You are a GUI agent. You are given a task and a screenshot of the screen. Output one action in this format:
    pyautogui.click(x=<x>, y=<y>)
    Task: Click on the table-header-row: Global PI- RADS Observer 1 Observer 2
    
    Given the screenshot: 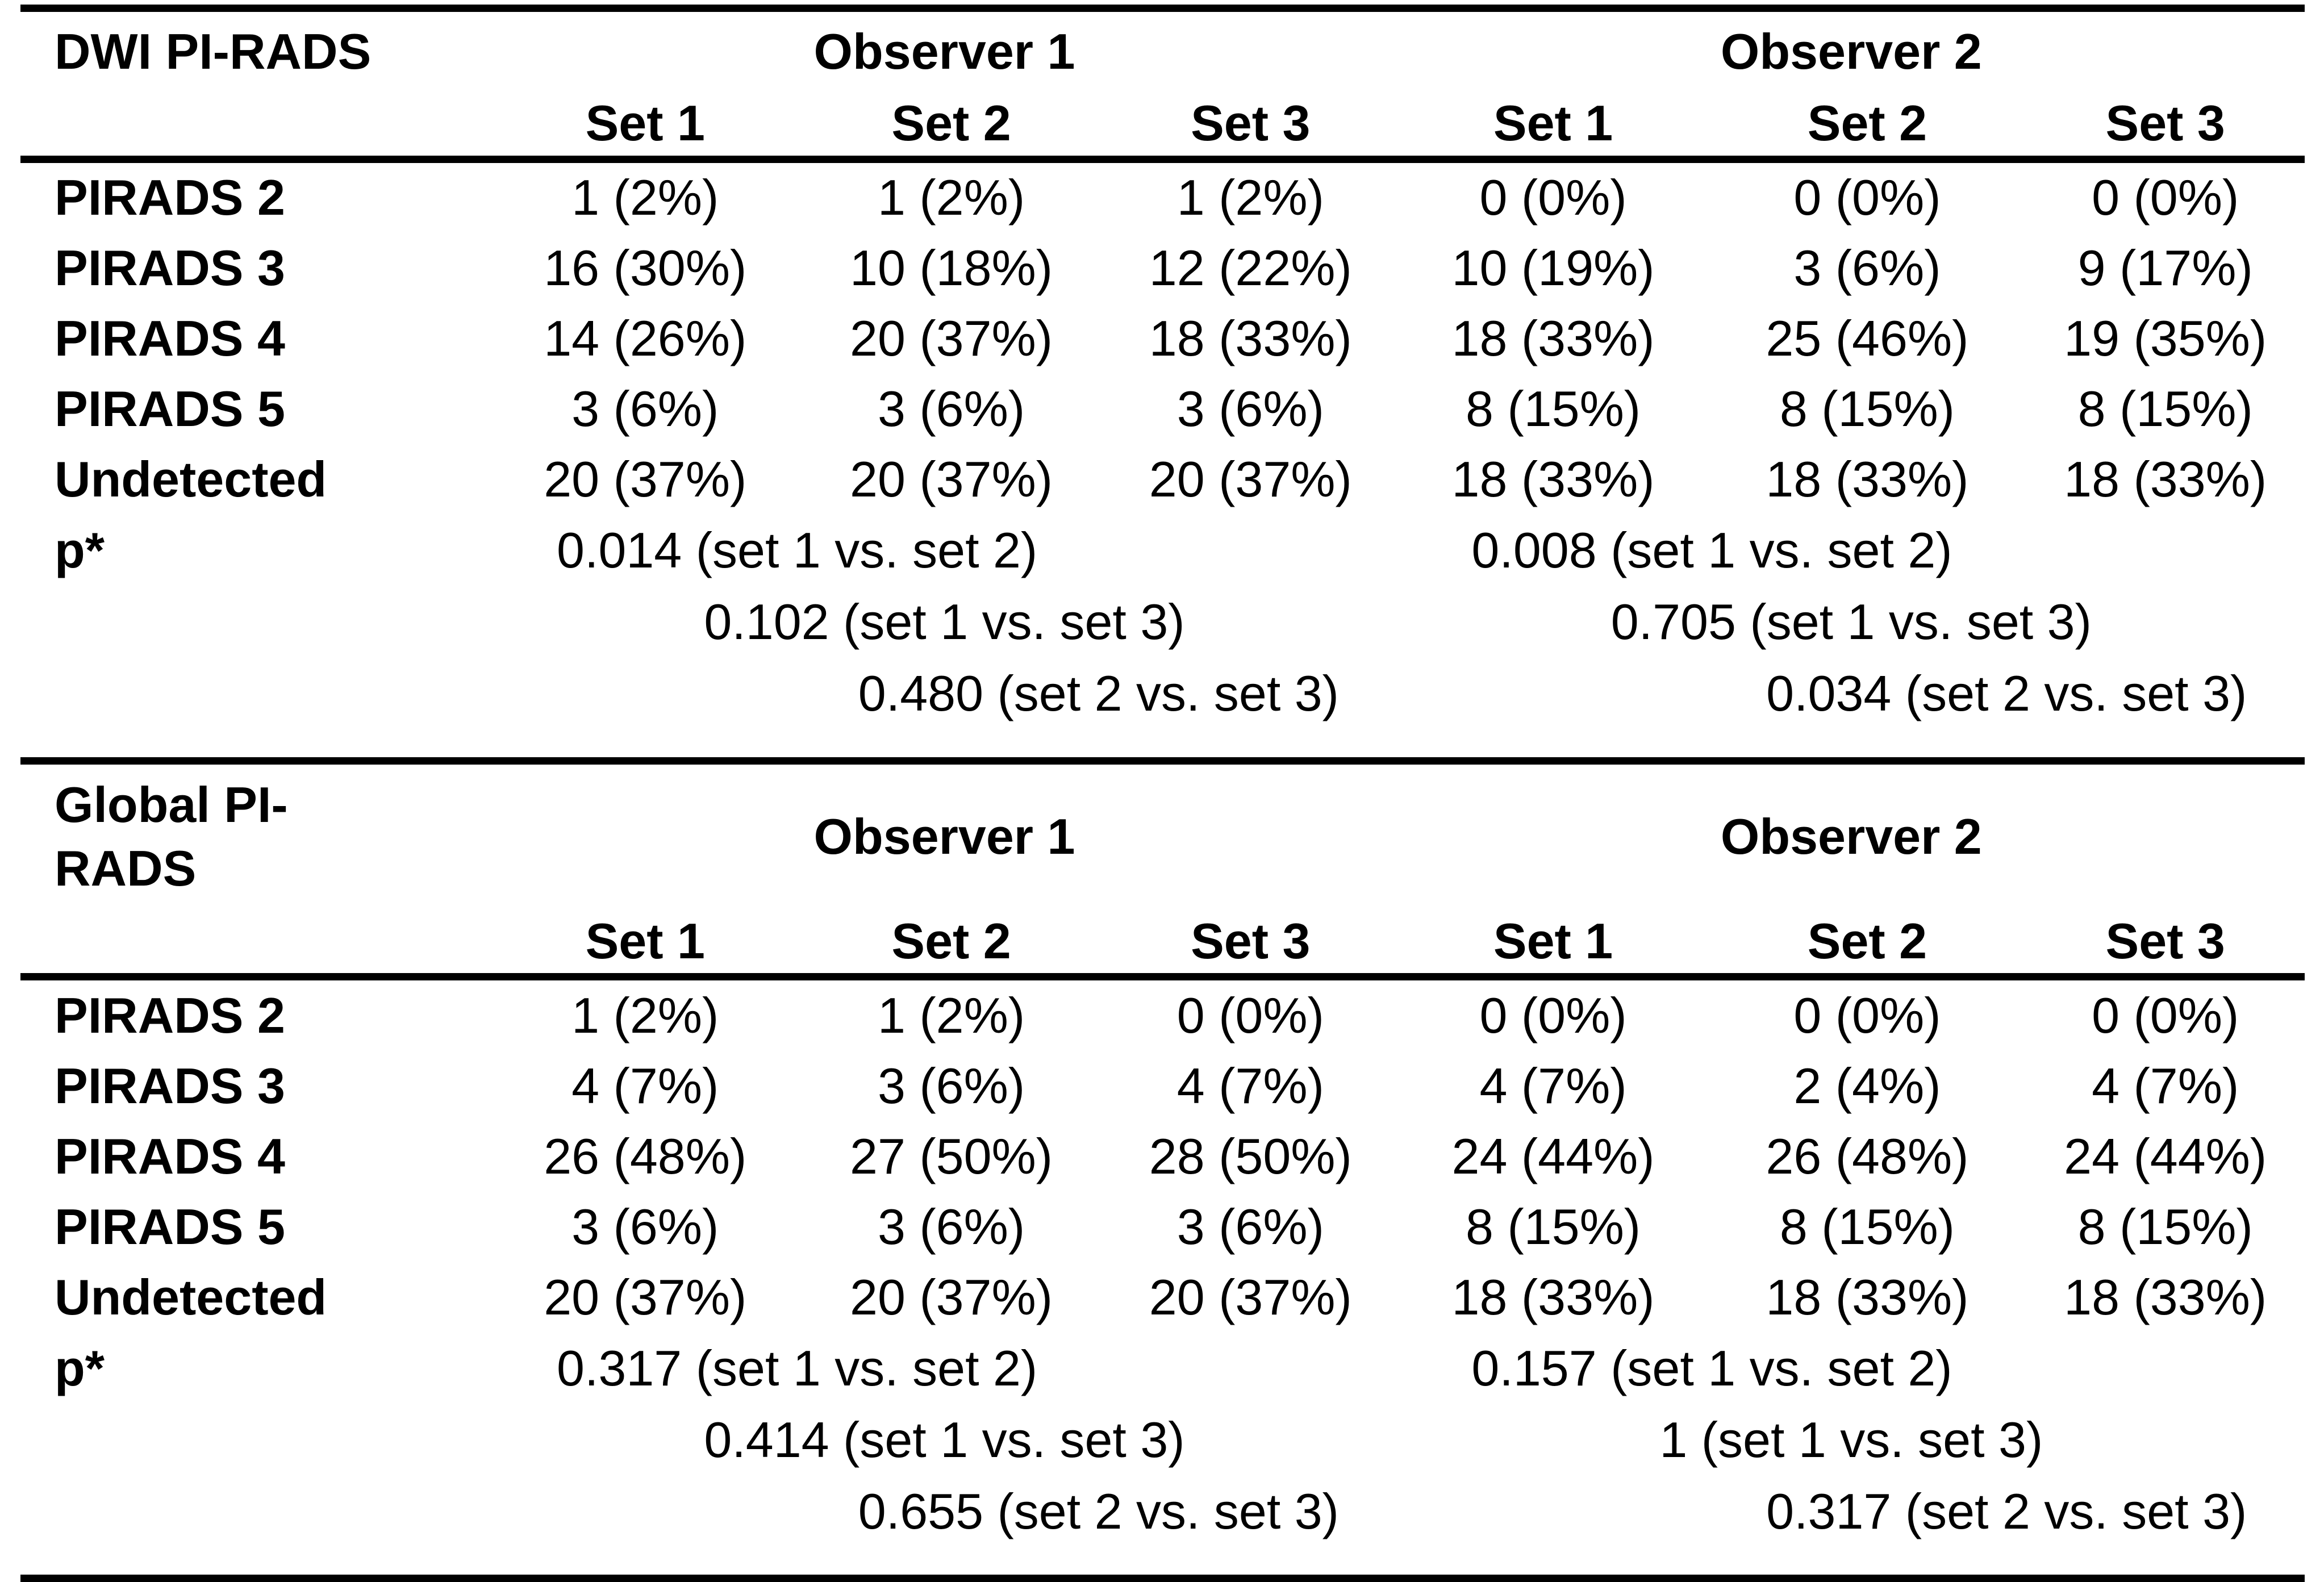 What is the action you would take?
    pyautogui.click(x=1163, y=837)
    